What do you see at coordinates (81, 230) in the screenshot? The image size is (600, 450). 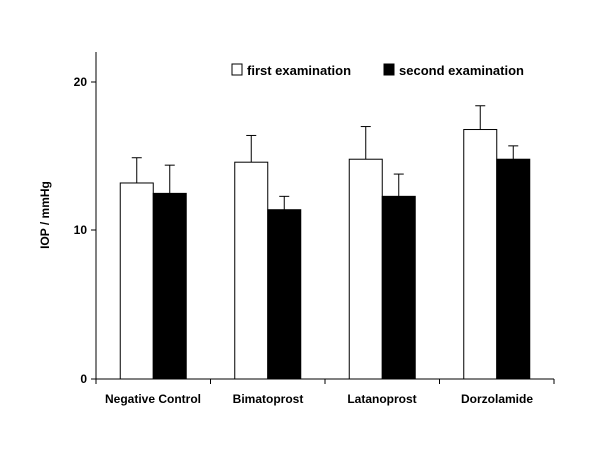 I see `y-tick-label: 10` at bounding box center [81, 230].